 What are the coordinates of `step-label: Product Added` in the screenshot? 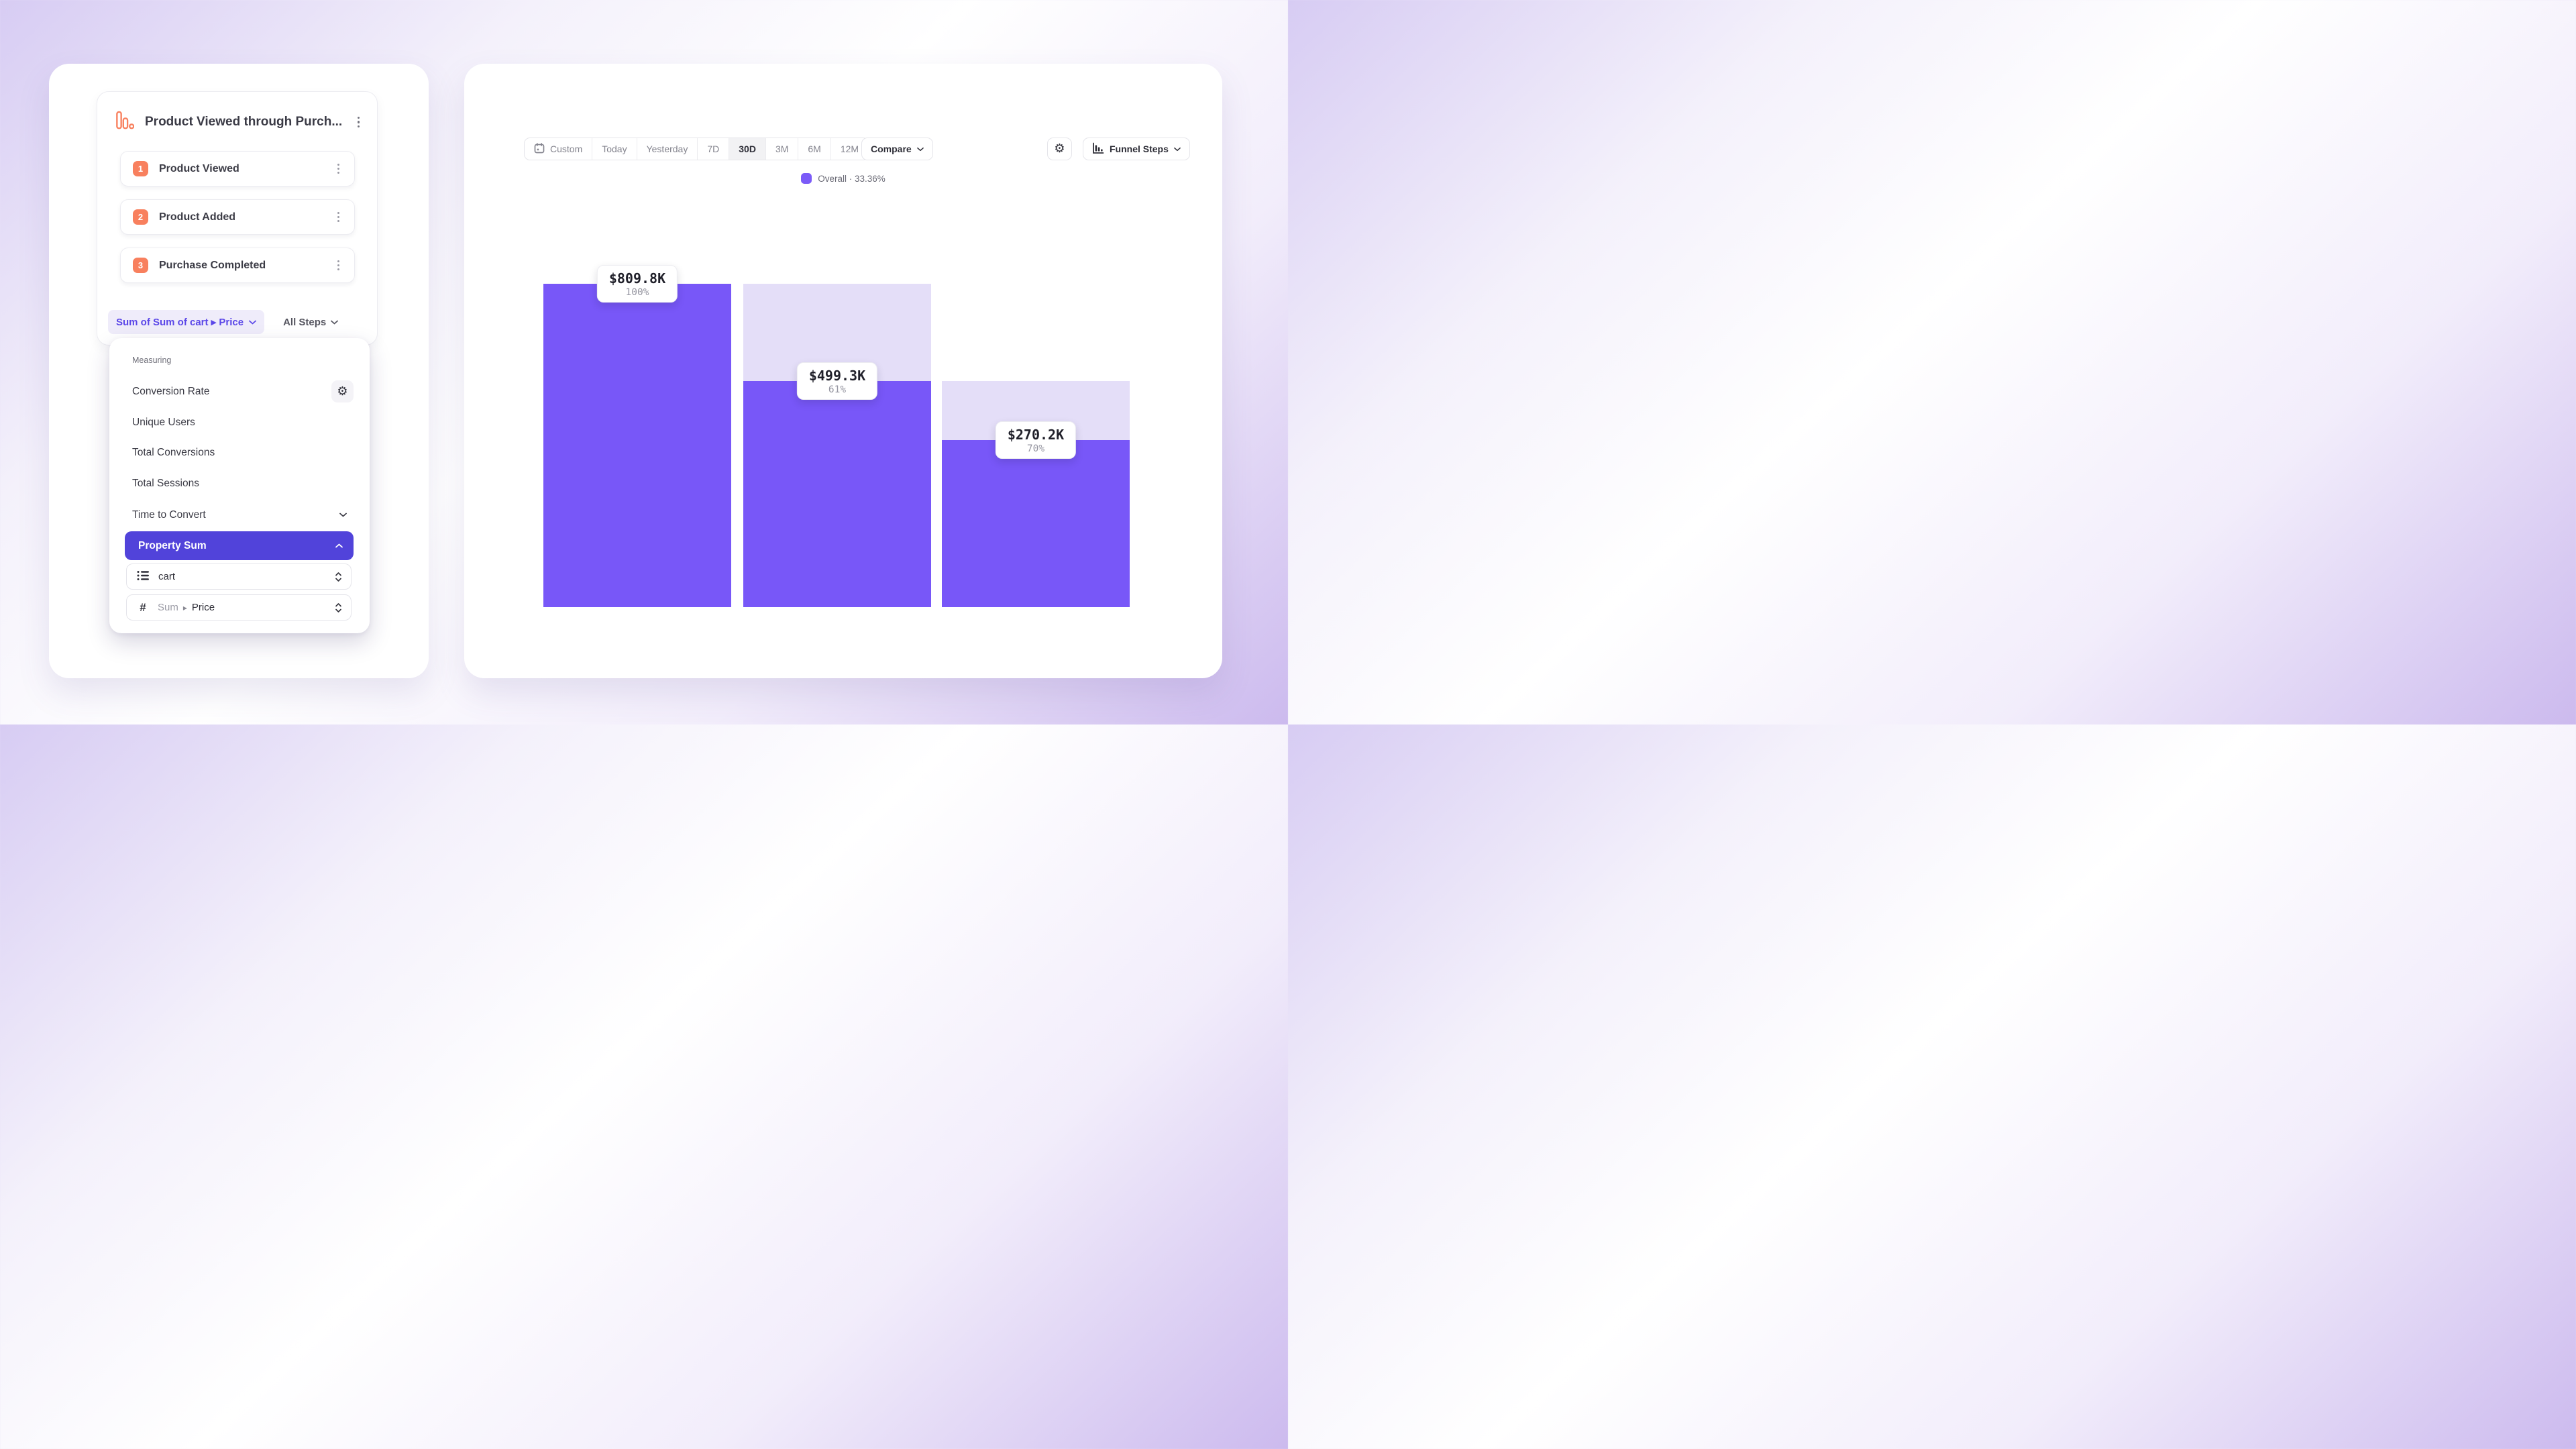 It's located at (197, 217).